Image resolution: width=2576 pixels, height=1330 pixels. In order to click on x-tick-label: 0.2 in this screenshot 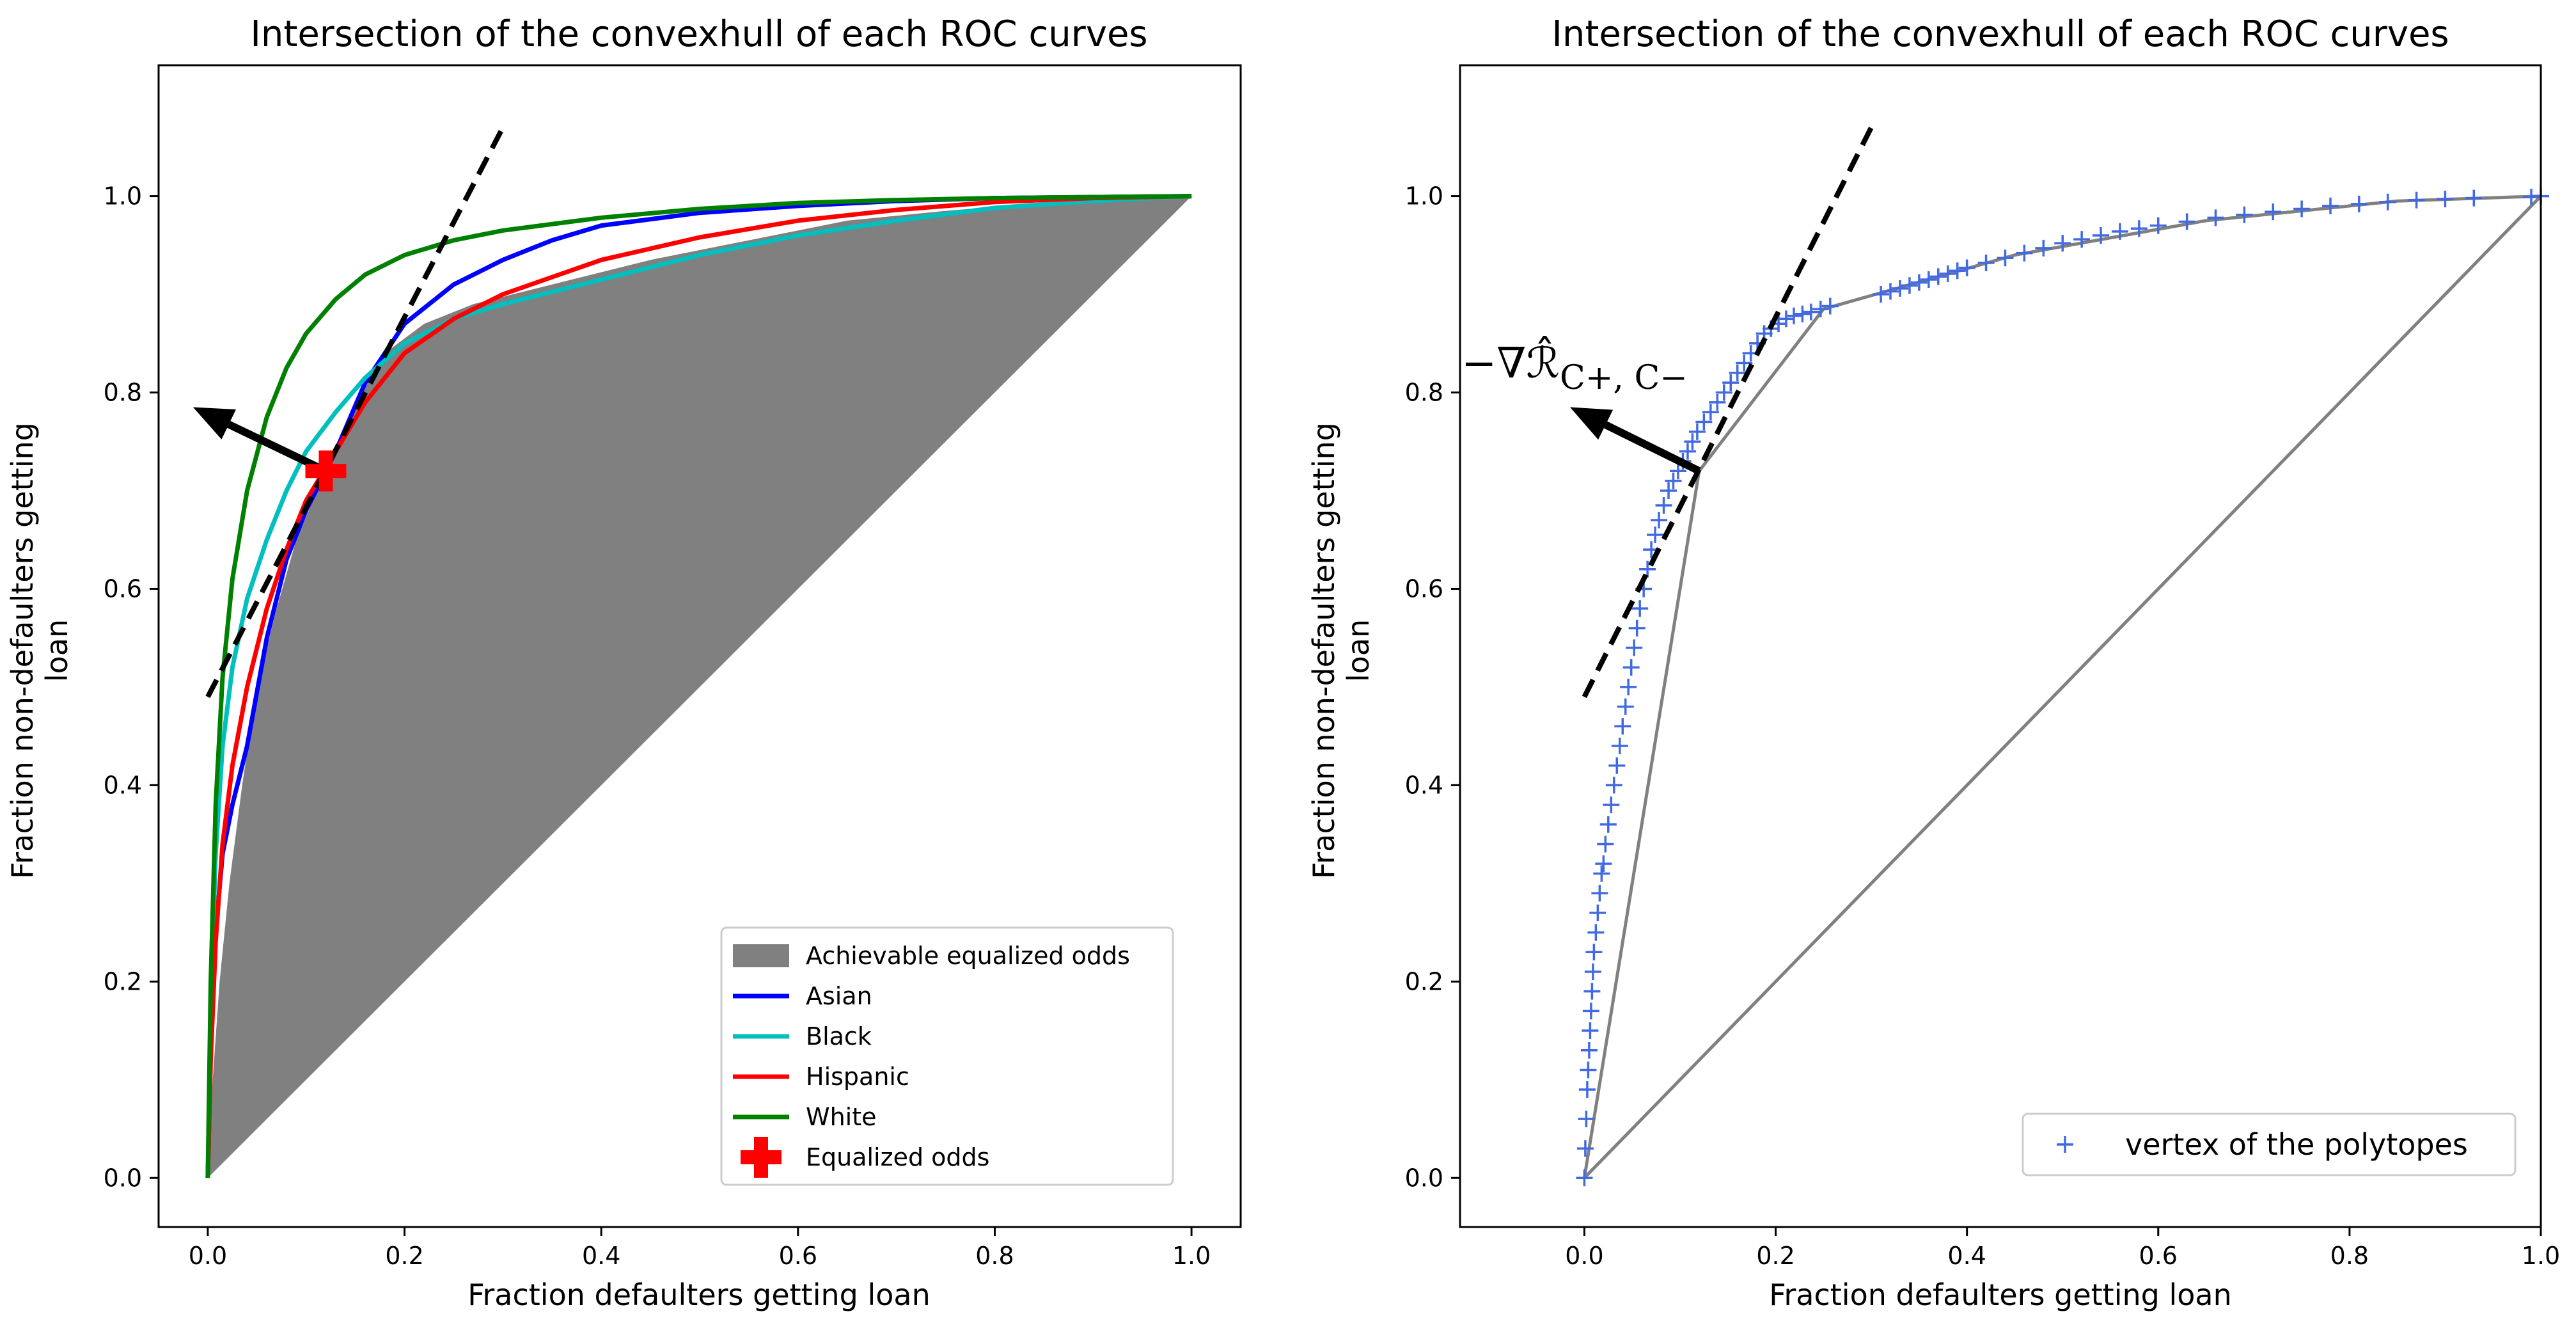, I will do `click(404, 1256)`.